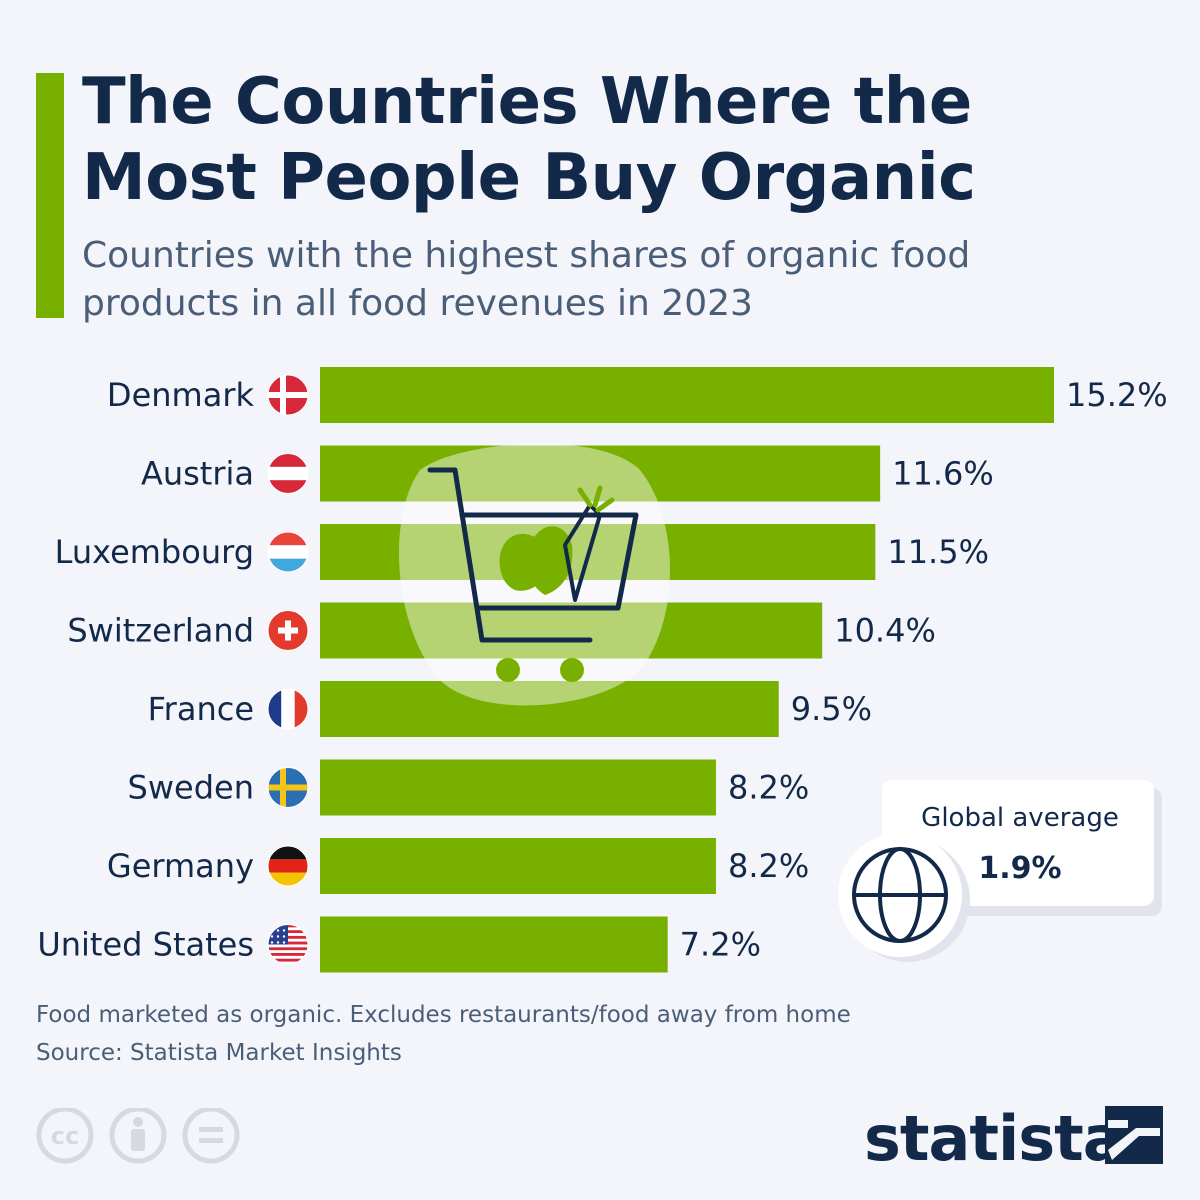 The width and height of the screenshot is (1200, 1200). I want to click on global-average-label: Global average, so click(1020, 818).